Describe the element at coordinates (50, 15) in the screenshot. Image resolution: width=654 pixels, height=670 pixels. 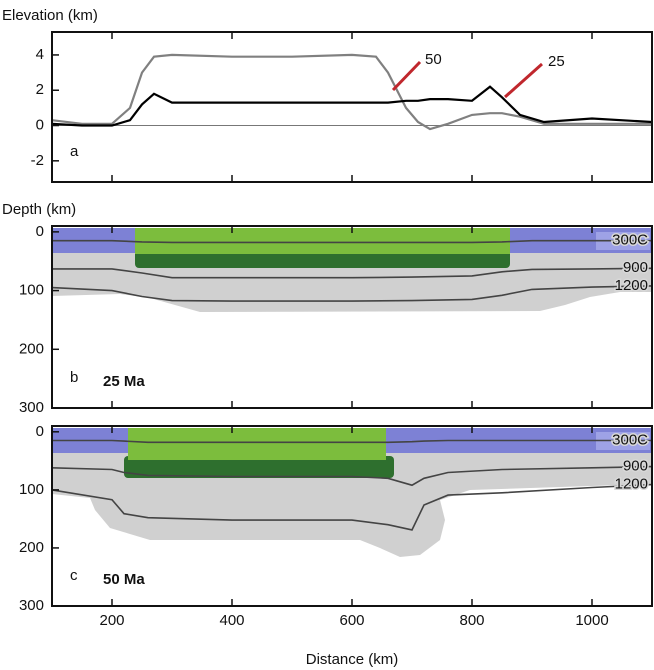
I see `y-axis-label: Elevation (km)` at that location.